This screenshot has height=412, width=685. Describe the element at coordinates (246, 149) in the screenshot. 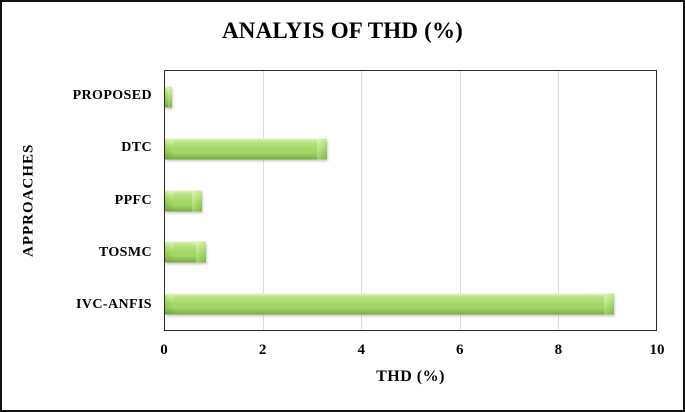

I see `bar-dtc` at that location.